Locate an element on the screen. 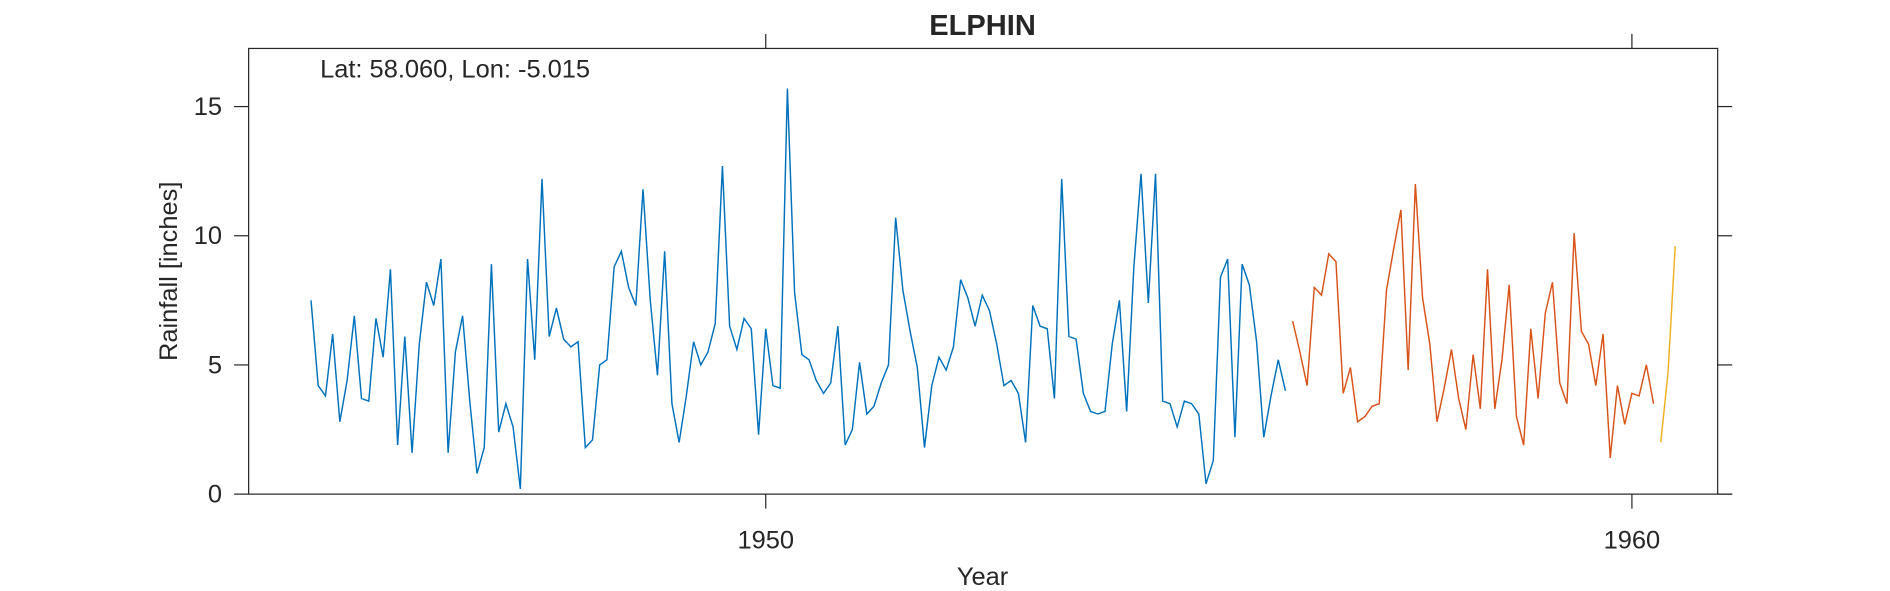  y-tick-label: 15 is located at coordinates (208, 107).